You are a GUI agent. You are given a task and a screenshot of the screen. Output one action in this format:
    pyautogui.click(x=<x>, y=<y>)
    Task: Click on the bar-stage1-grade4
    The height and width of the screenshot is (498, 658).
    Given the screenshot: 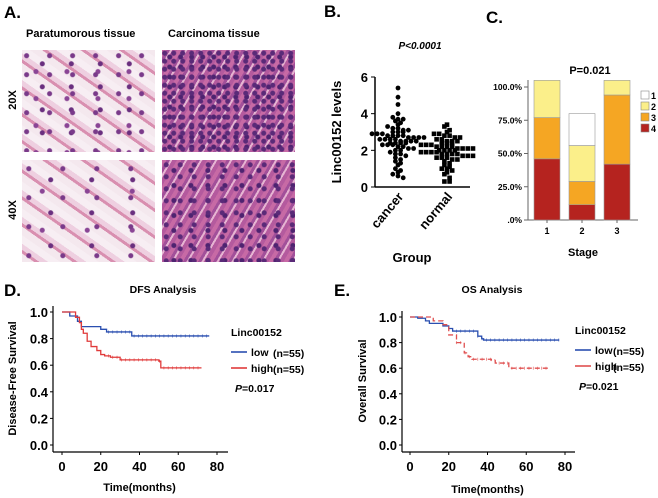 What is the action you would take?
    pyautogui.click(x=547, y=189)
    